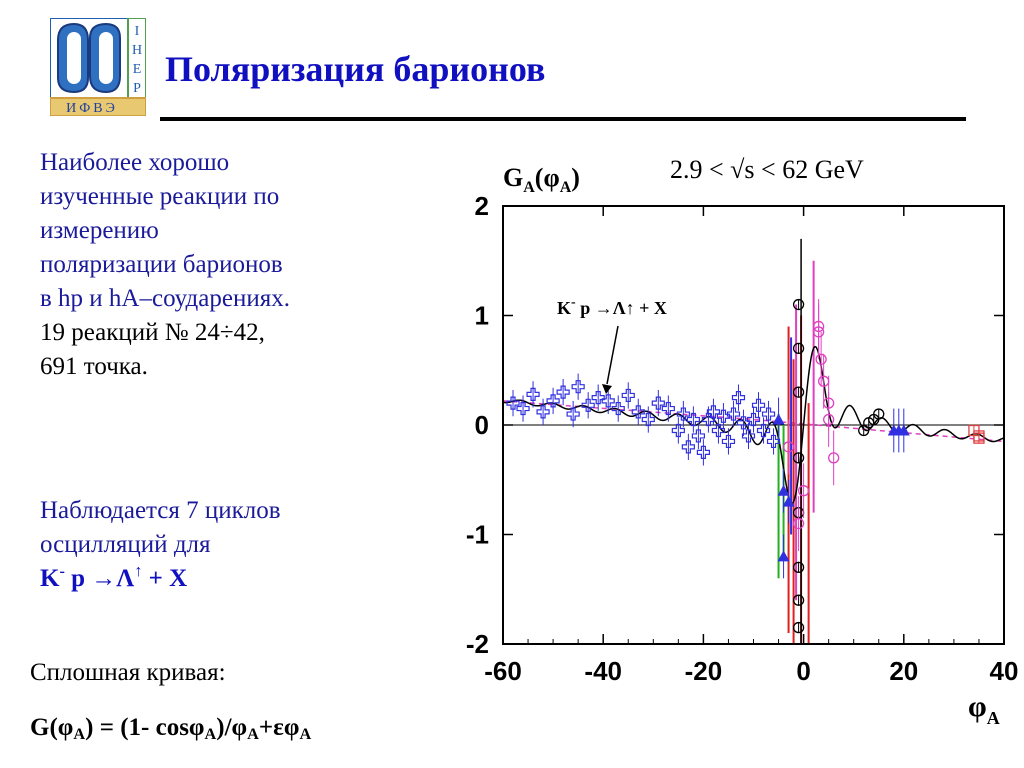 The image size is (1024, 768). Describe the element at coordinates (165, 298) in the screenshot. I see `intro-line: в hp и hA–соударениях.` at that location.